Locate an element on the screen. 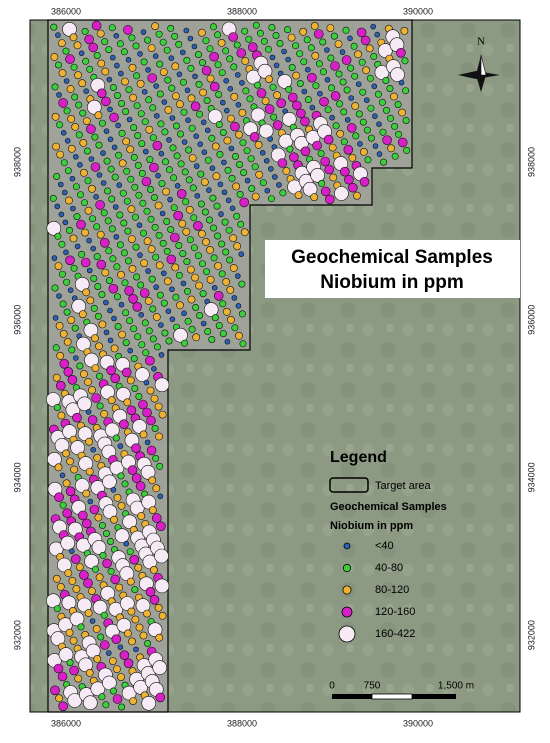 This screenshot has height=743, width=550. title-box is located at coordinates (392, 269).